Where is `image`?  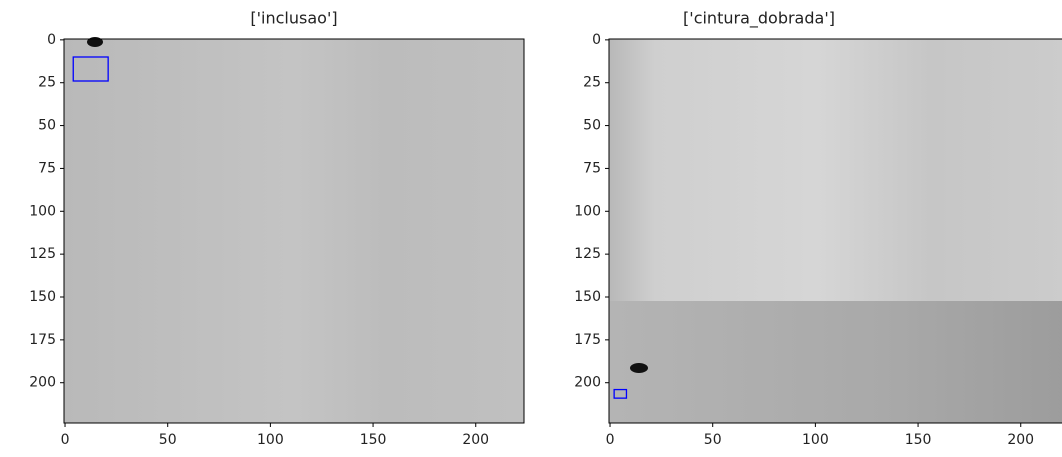 image is located at coordinates (835, 362).